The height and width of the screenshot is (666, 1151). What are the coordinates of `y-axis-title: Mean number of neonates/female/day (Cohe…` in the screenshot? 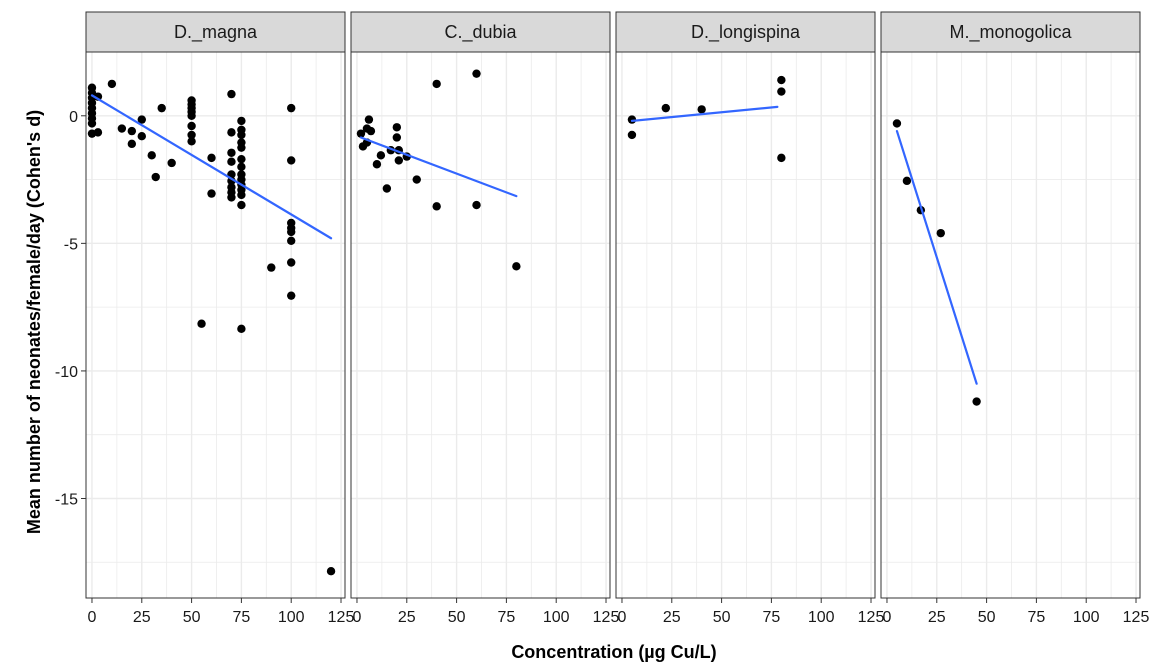 It's located at (34, 322).